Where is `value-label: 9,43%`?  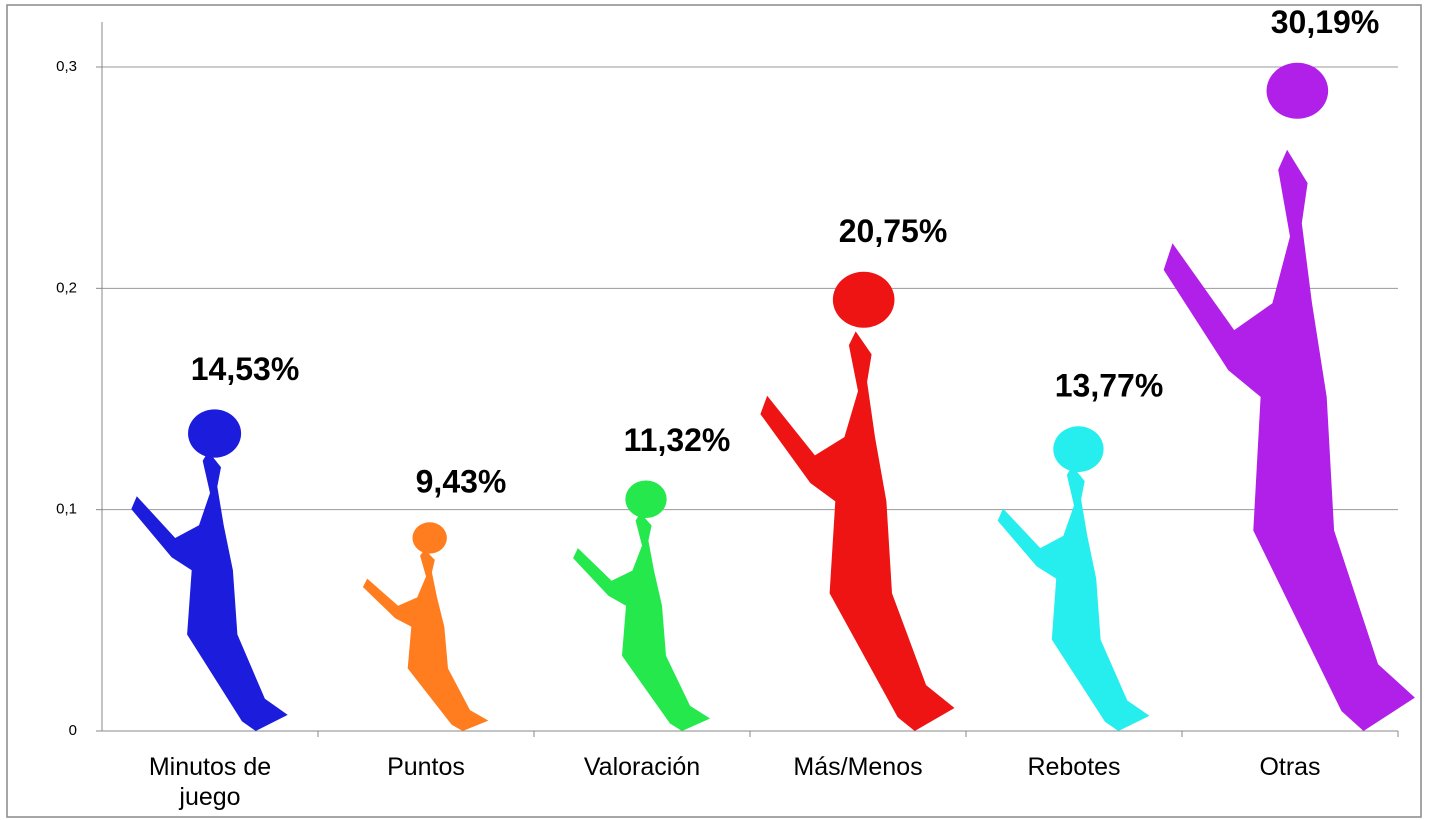
value-label: 9,43% is located at coordinates (461, 482).